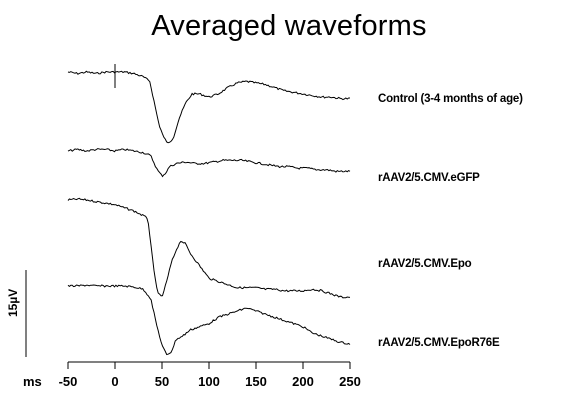 This screenshot has width=578, height=407. Describe the element at coordinates (289, 26) in the screenshot. I see `chart-title: Averaged waveforms` at that location.